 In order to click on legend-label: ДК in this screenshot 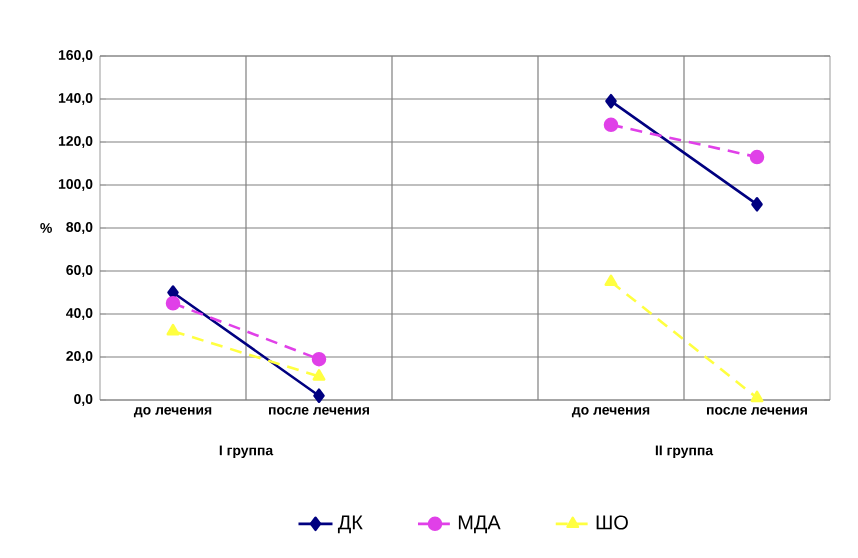, I will do `click(350, 524)`.